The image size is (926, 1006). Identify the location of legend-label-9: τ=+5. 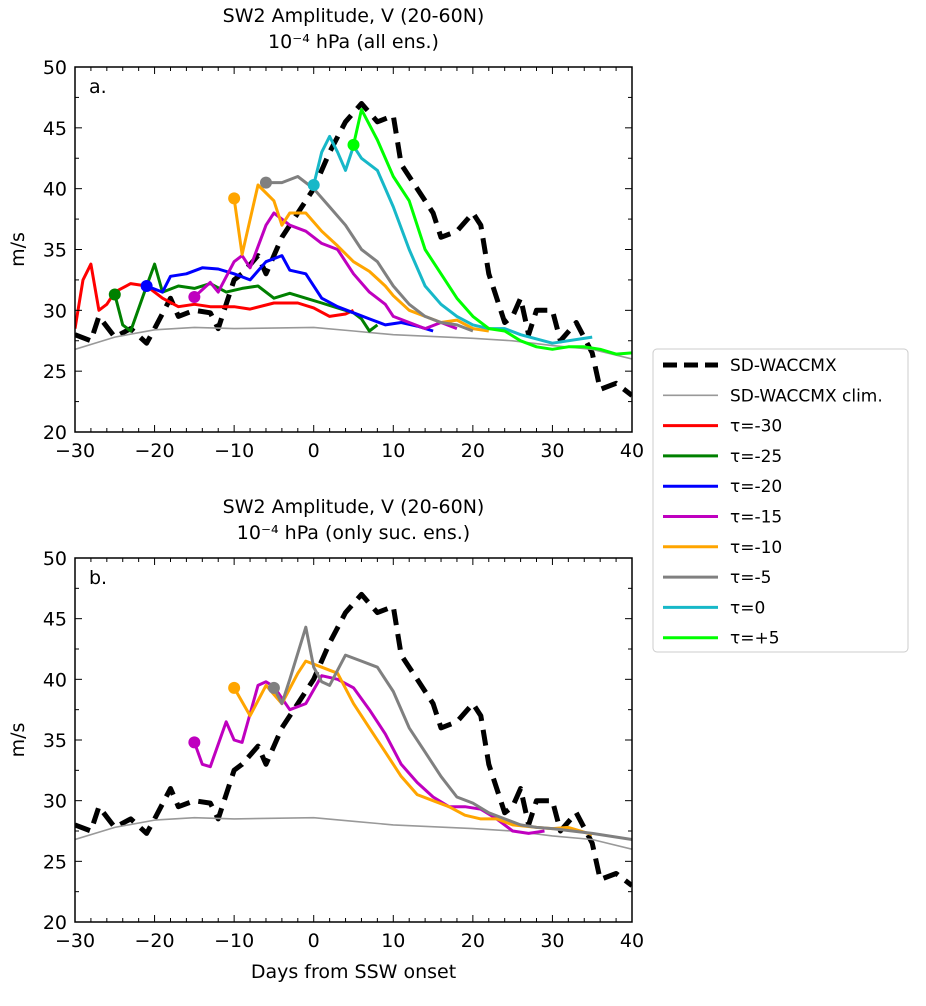
(755, 639).